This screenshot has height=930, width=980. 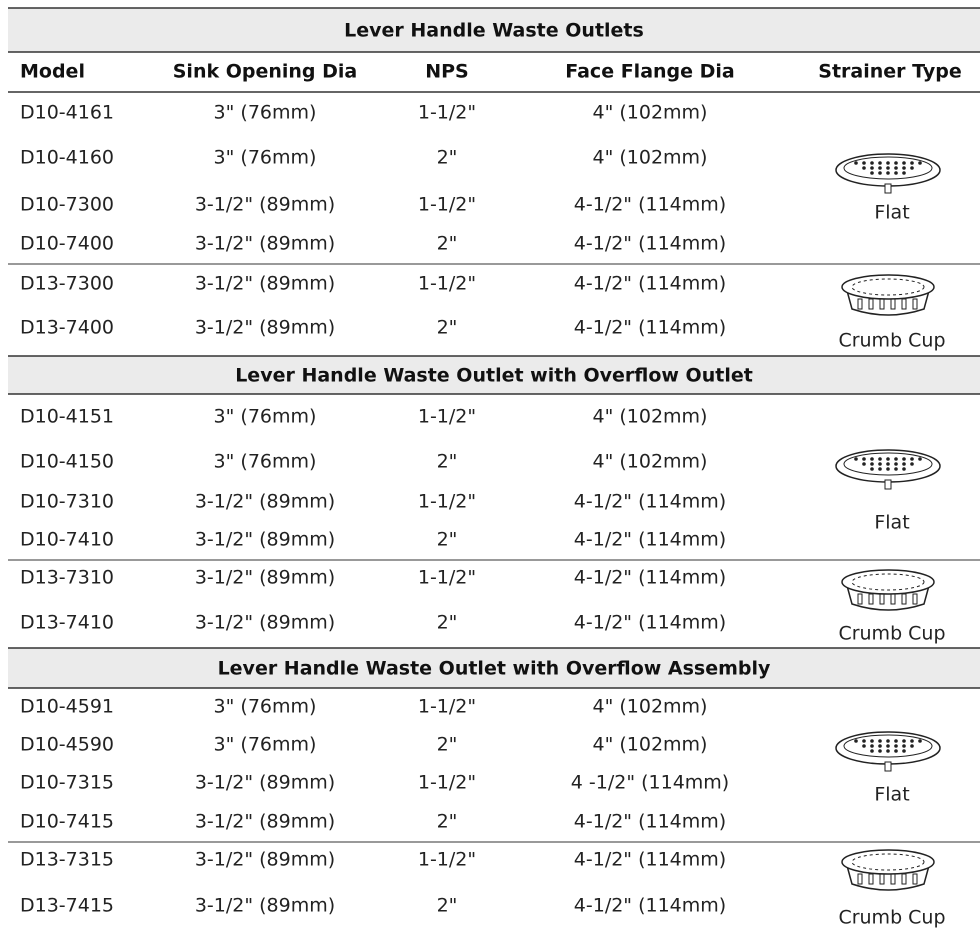 What do you see at coordinates (67, 623) in the screenshot?
I see `cell: D13-7410` at bounding box center [67, 623].